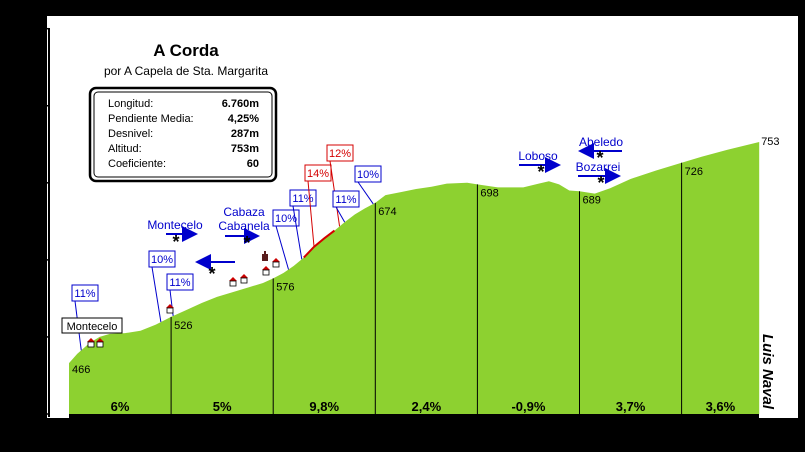  What do you see at coordinates (35, 221) in the screenshot?
I see `y-axis: 400 500 600 700 800 900` at bounding box center [35, 221].